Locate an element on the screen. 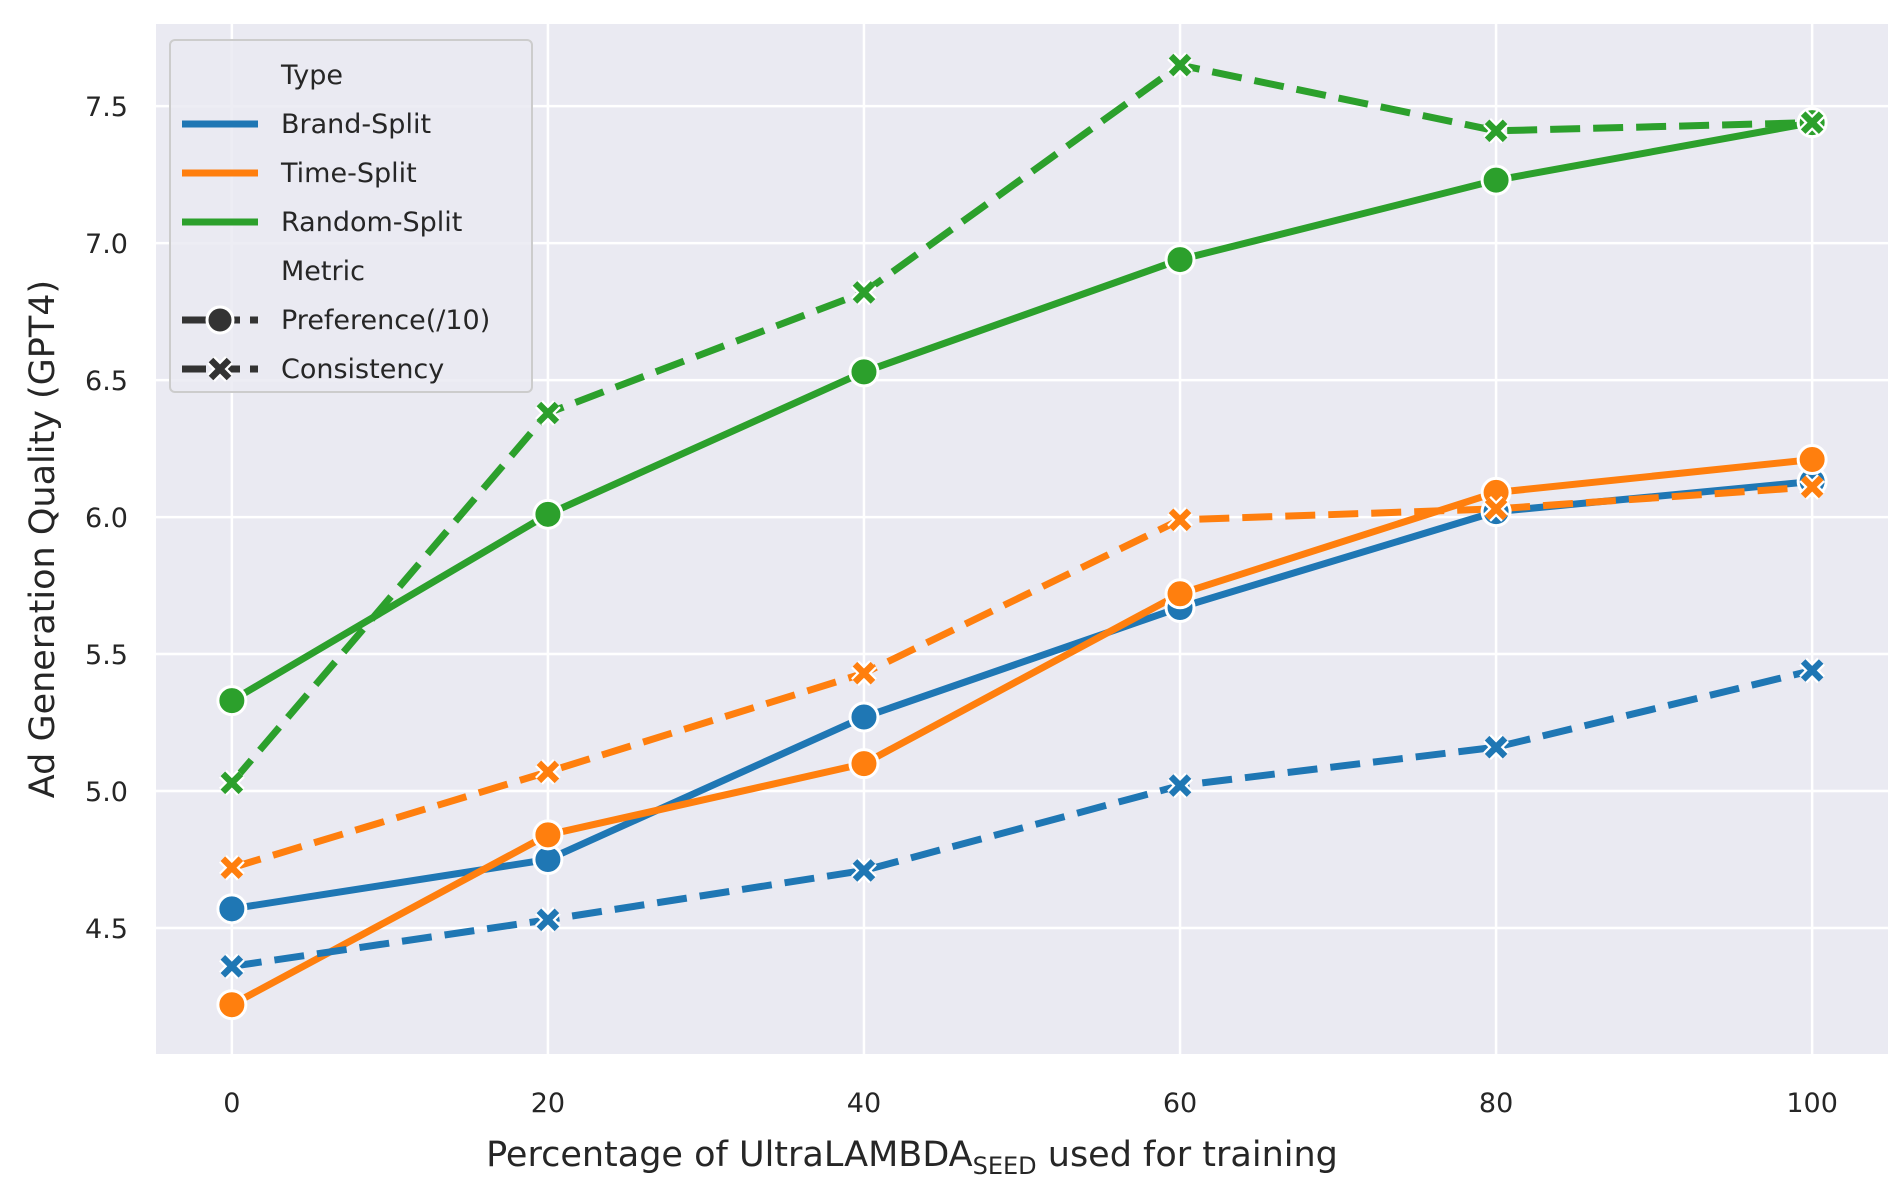 Image resolution: width=1904 pixels, height=1192 pixels. legend-title-metric: Metric is located at coordinates (323, 271).